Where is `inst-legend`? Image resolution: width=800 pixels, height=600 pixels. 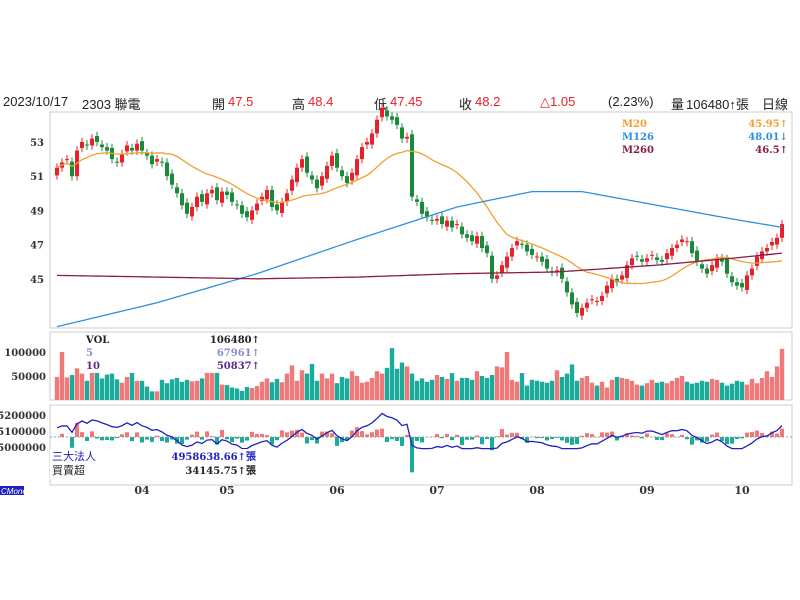 inst-legend is located at coordinates (154, 464).